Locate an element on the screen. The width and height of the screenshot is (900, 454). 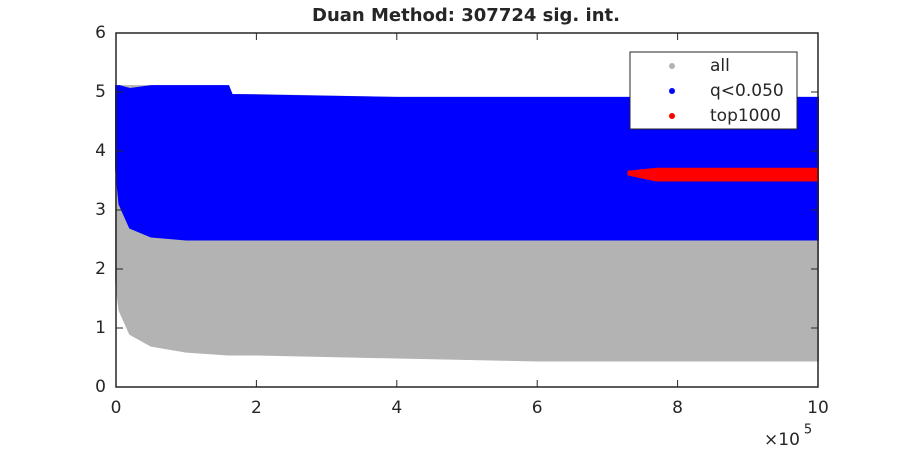
legend-box is located at coordinates (713, 90).